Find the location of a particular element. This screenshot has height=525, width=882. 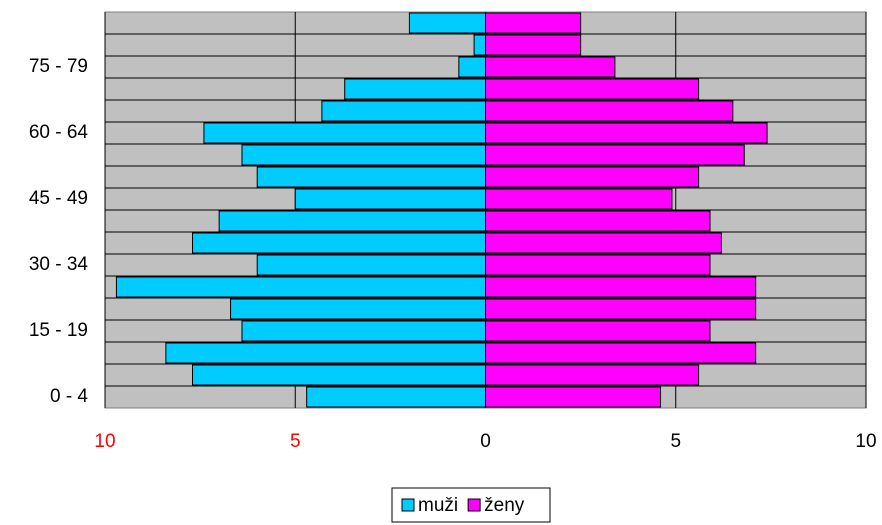

y-tick-label: 0 - 4 is located at coordinates (69, 396).